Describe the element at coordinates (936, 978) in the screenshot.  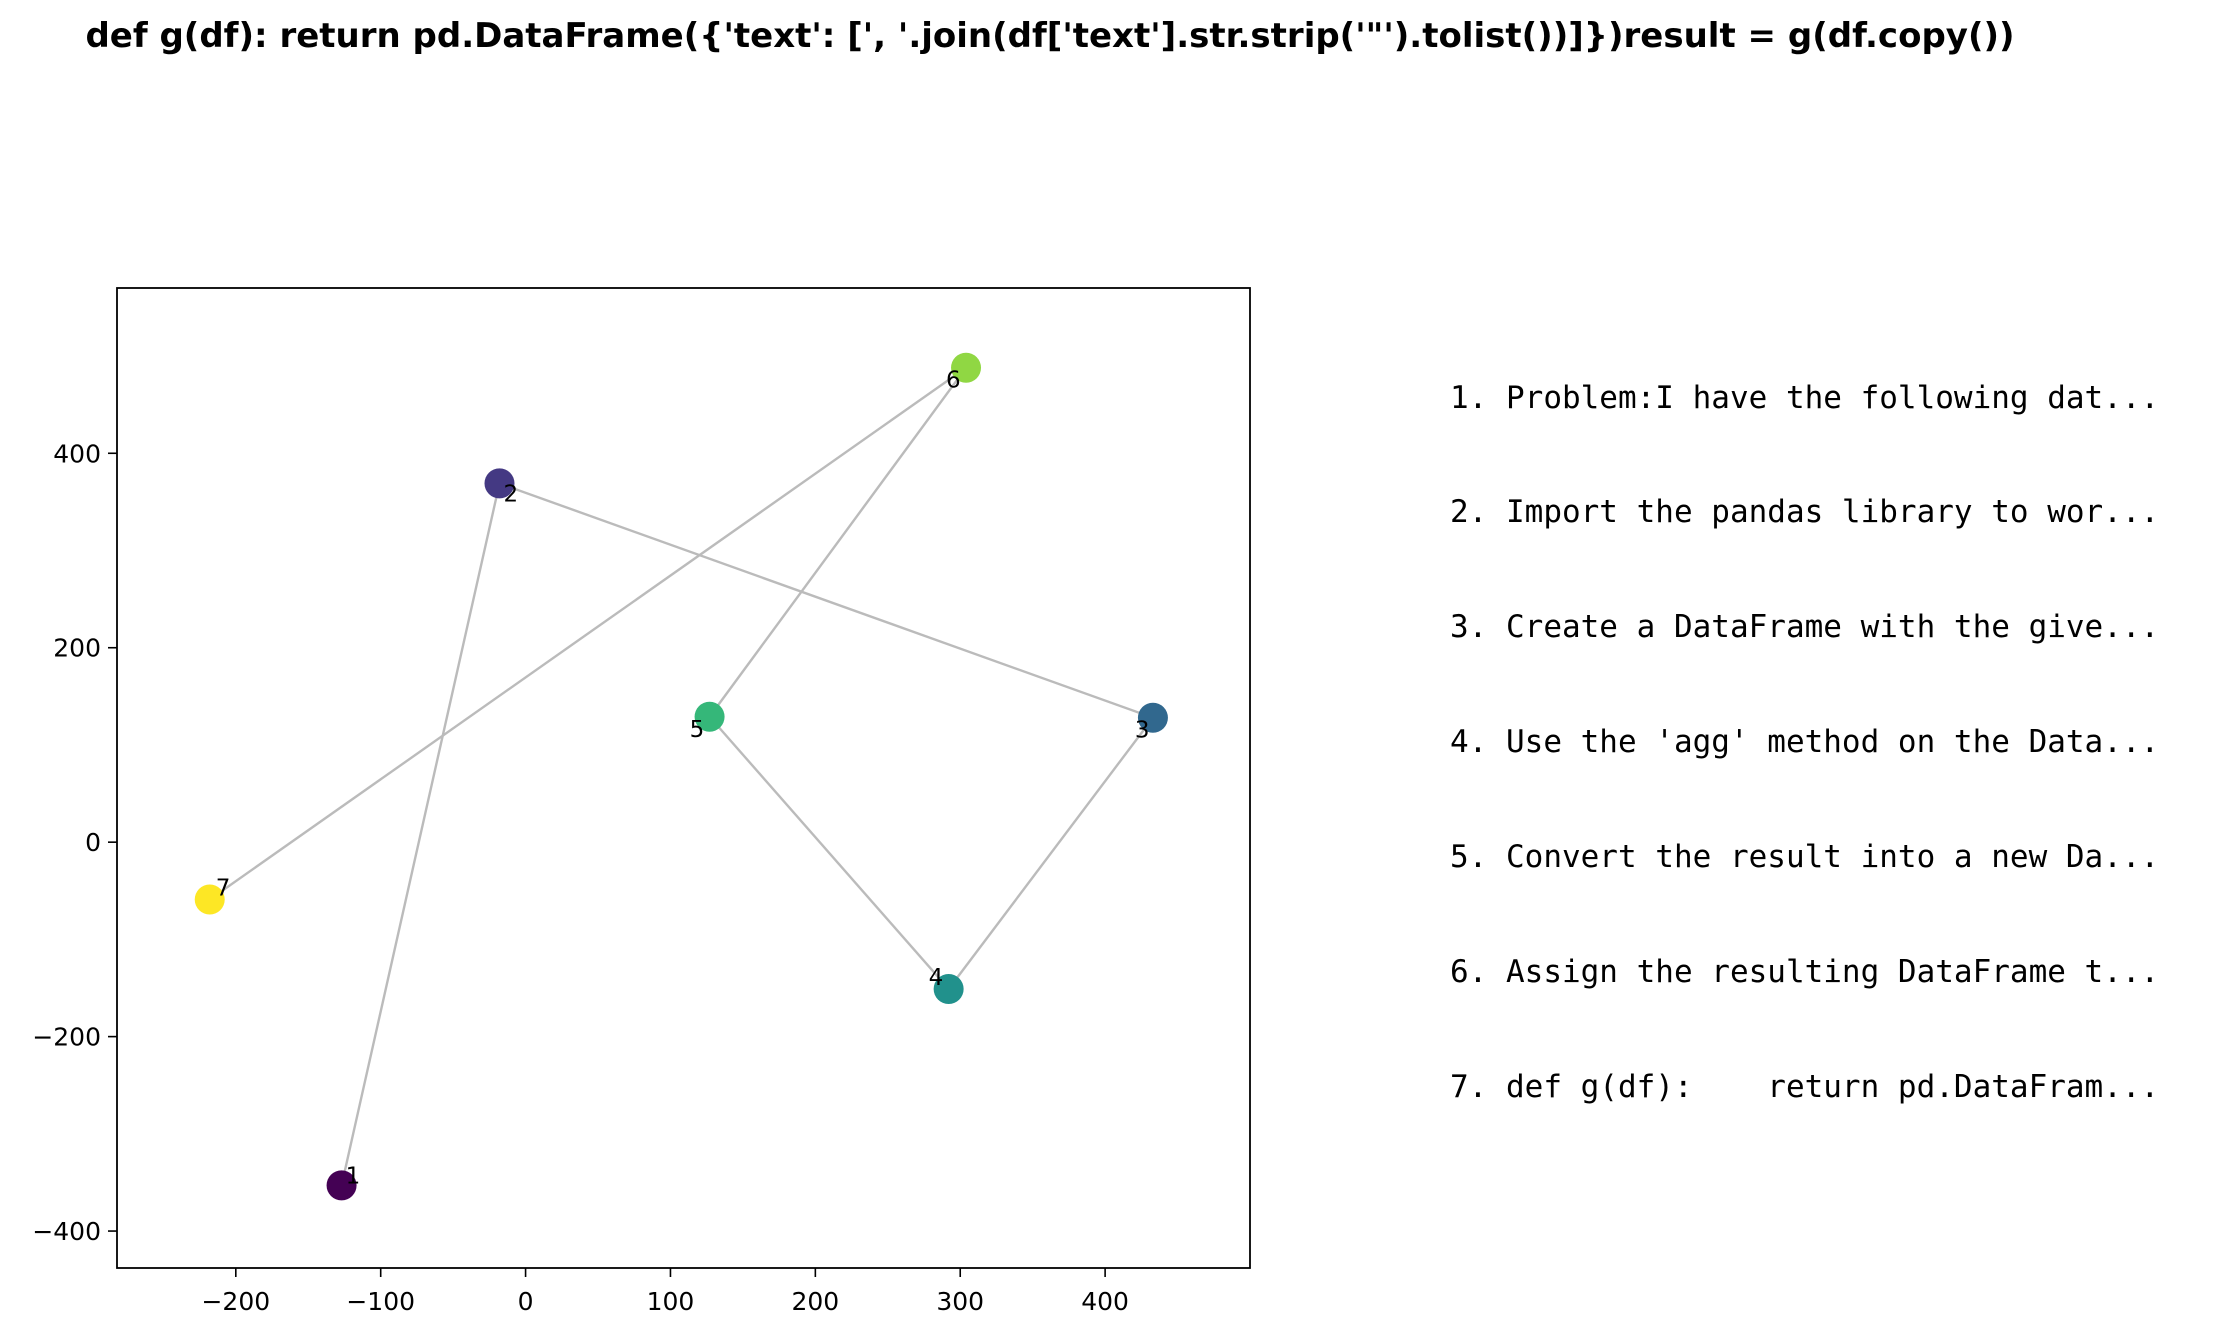
I see `point-label: 4` at that location.